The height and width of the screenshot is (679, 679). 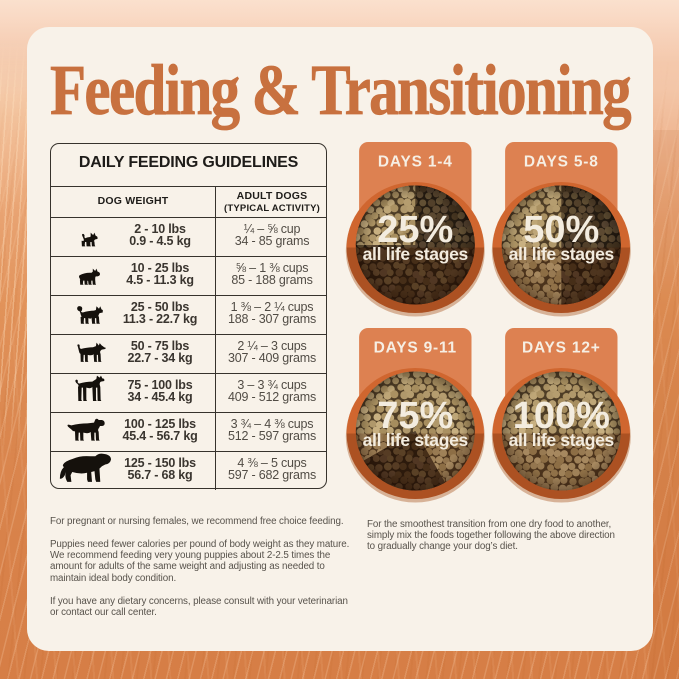 I want to click on svg-text: 50%, so click(x=561, y=230).